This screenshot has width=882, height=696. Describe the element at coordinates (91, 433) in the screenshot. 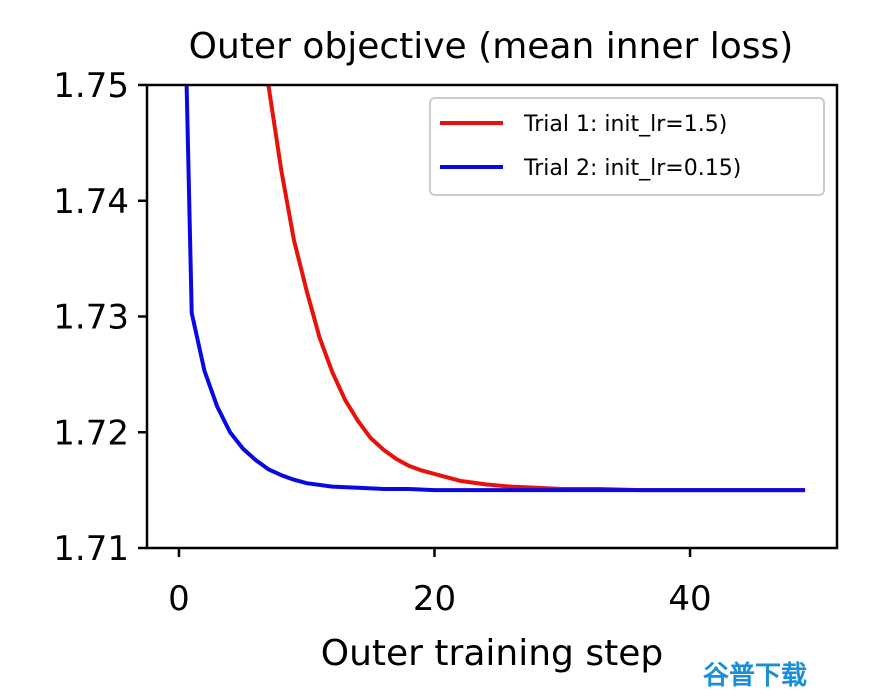

I see `y-tick-label: 1.72` at that location.